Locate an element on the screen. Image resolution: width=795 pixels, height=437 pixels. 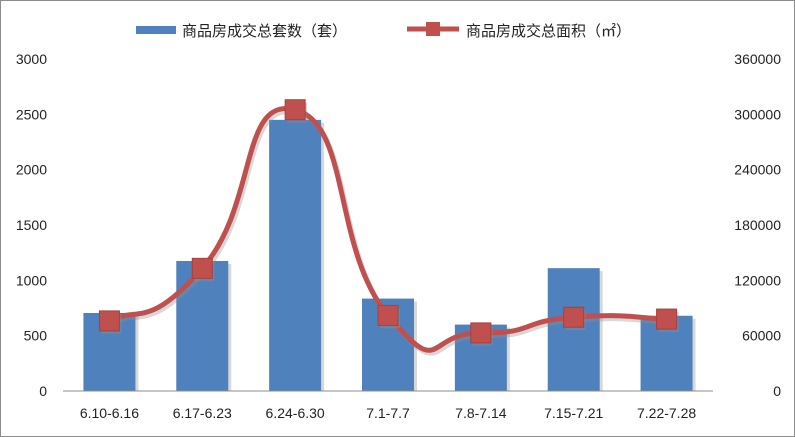
x-tick-label: 6.24-6.30 is located at coordinates (295, 413).